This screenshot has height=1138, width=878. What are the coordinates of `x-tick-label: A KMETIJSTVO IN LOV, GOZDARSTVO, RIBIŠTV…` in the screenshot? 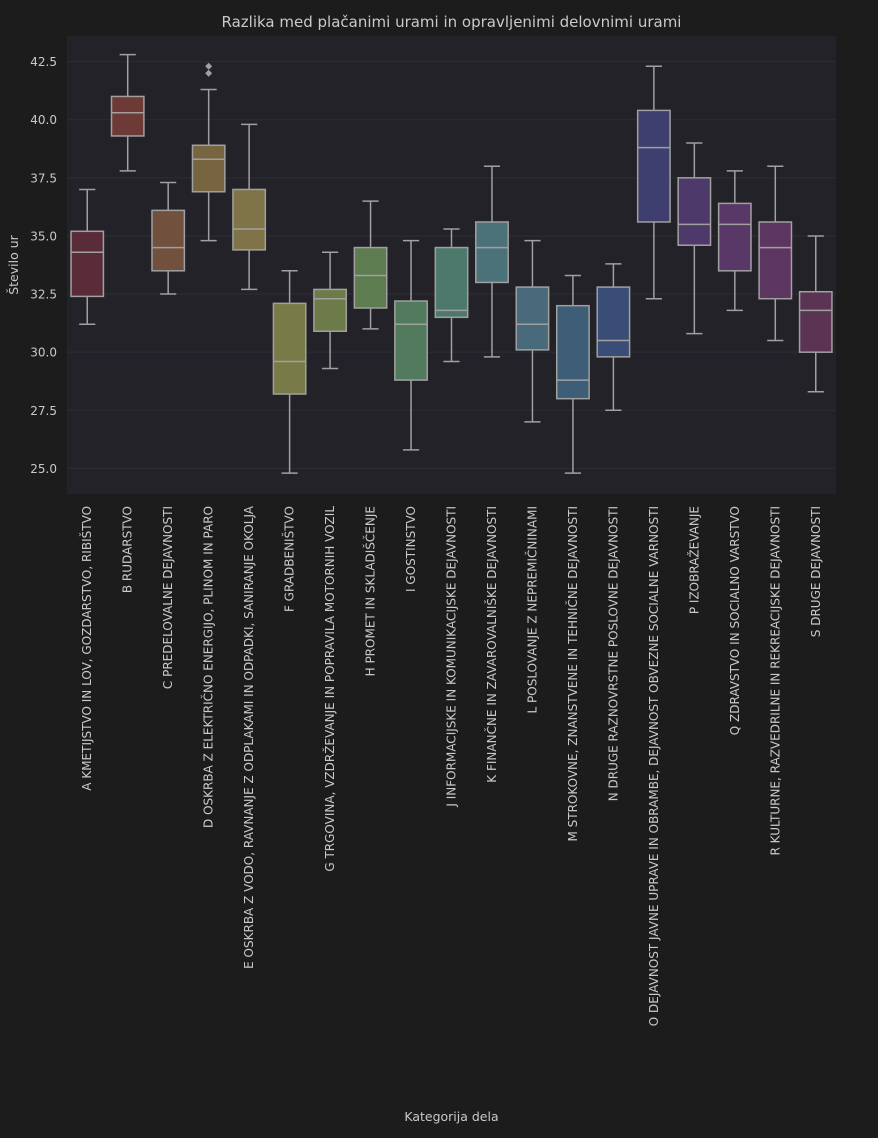 It's located at (86, 648).